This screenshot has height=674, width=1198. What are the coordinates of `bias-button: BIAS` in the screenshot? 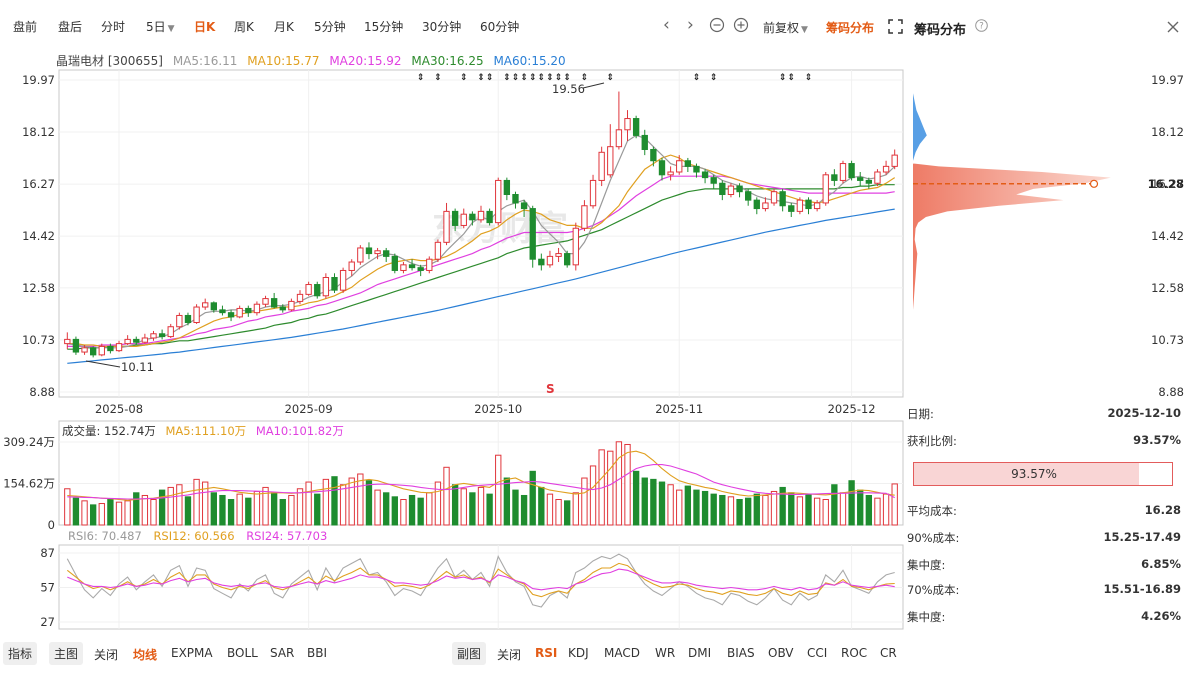 It's located at (741, 653).